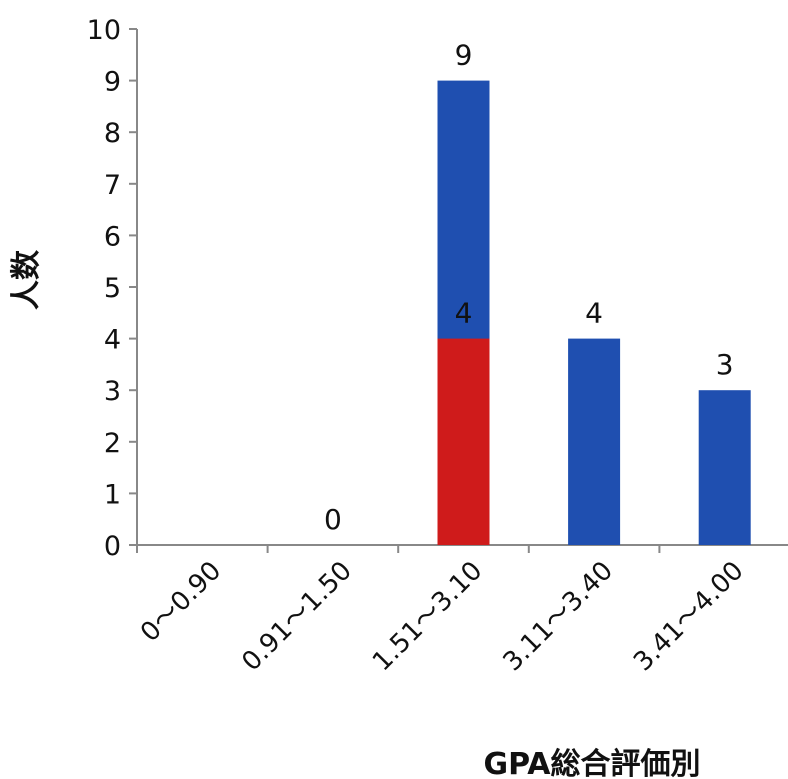 The width and height of the screenshot is (788, 779). I want to click on y-tick-label: 1, so click(112, 494).